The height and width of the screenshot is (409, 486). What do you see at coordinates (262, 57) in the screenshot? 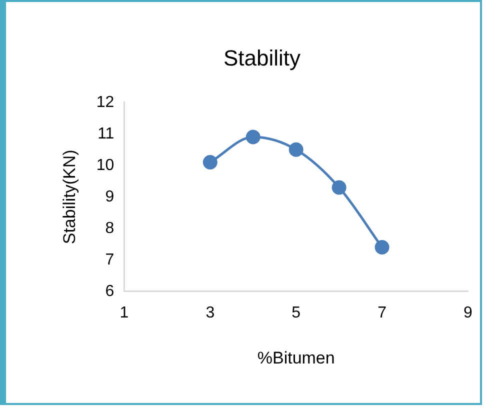
I see `chart-title: Stability` at bounding box center [262, 57].